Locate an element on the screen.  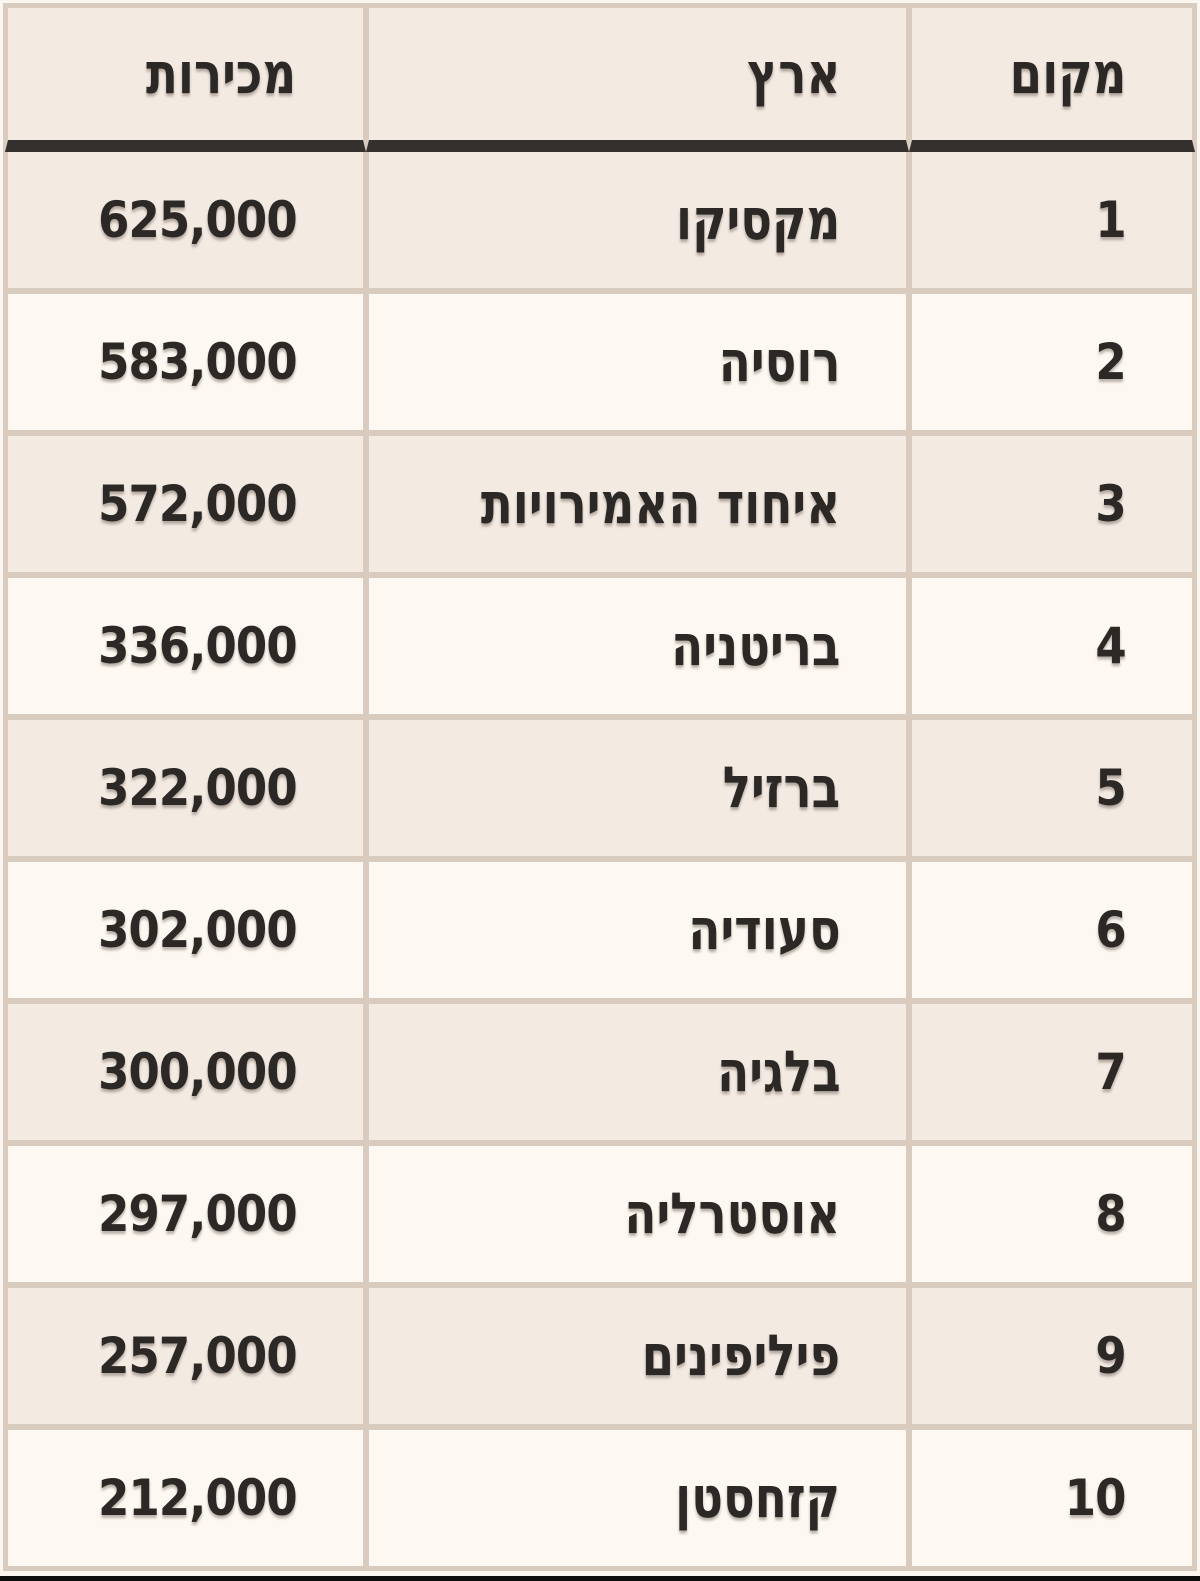
table-row: 3 איחוד האמירויות 572,000 is located at coordinates (600, 504).